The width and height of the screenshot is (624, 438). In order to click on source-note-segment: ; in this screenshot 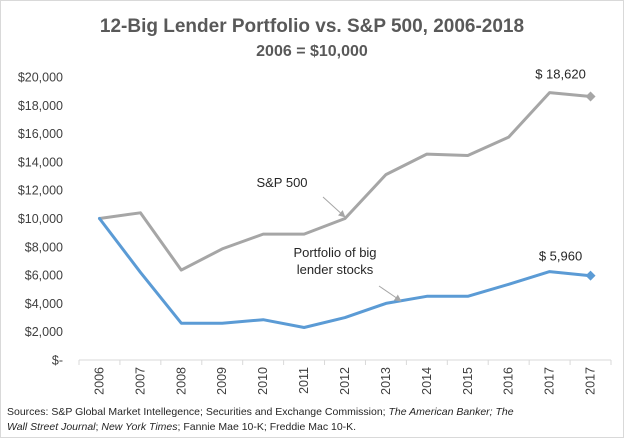, I will do `click(98, 427)`.